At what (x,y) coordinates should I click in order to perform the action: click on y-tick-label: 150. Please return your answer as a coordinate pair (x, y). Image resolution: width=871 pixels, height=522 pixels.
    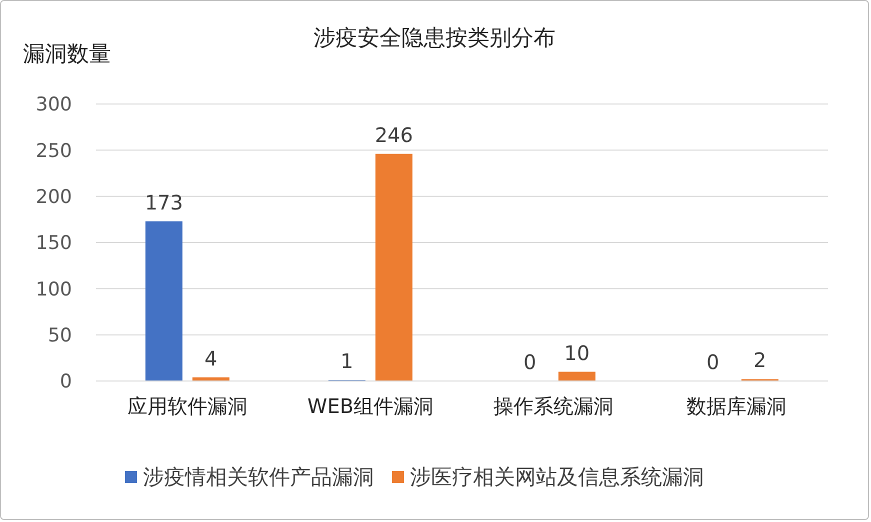
    Looking at the image, I should click on (54, 243).